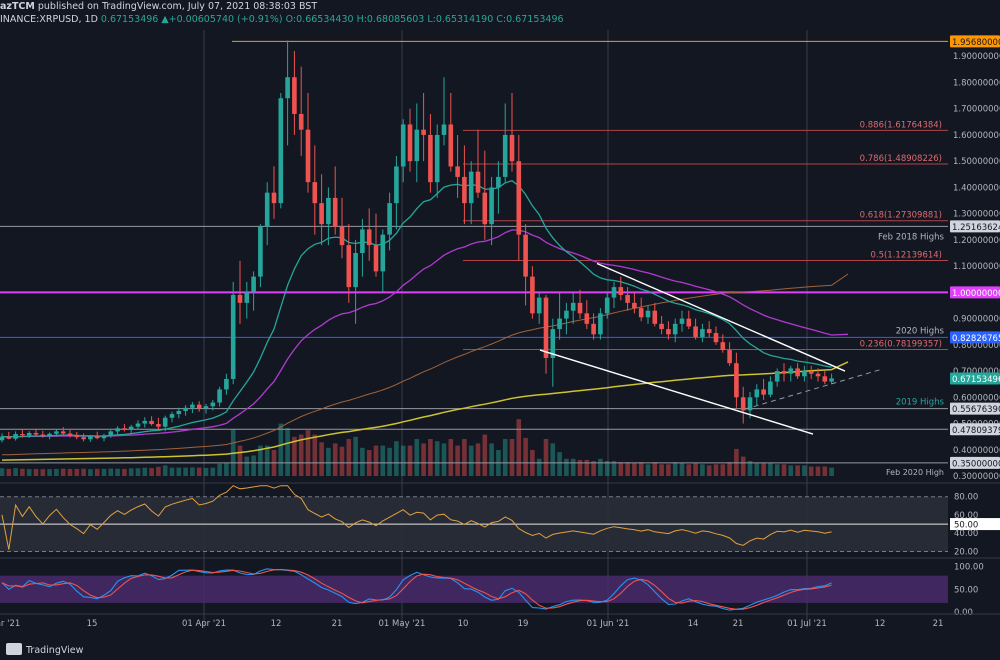  I want to click on last-price: 0.67153496, so click(129, 19).